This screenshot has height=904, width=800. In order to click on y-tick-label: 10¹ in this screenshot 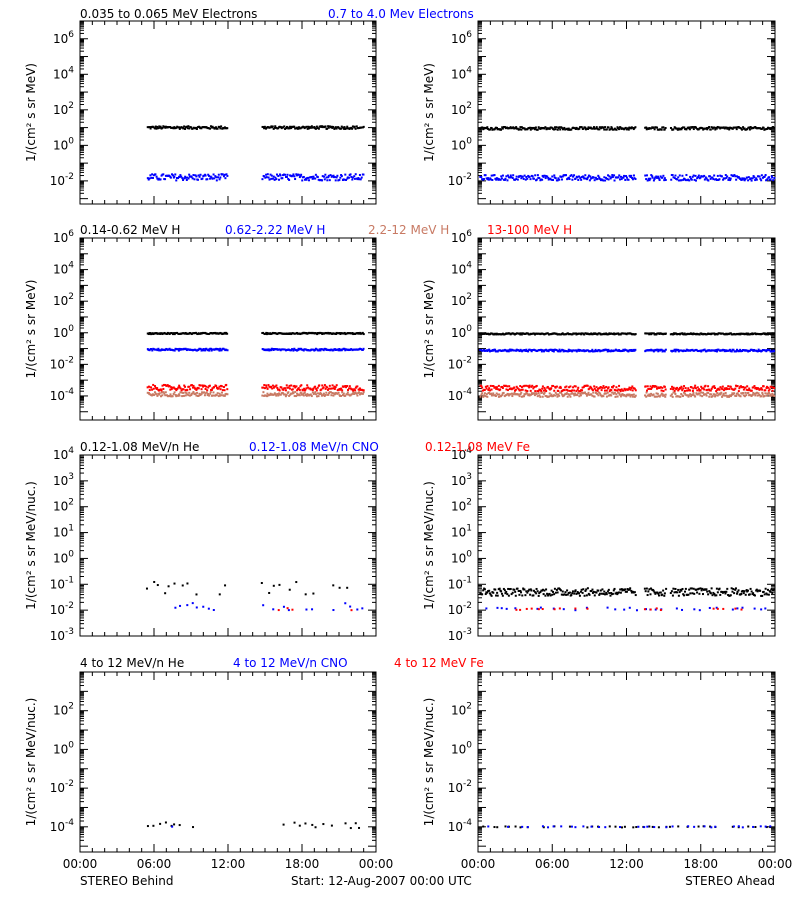, I will do `click(461, 532)`.